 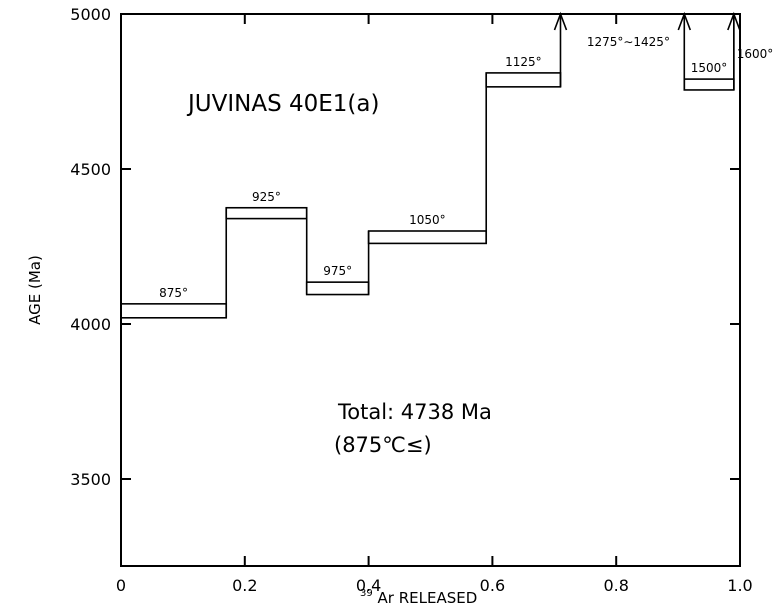 I want to click on x-tick-label: 0.8, so click(x=615, y=585).